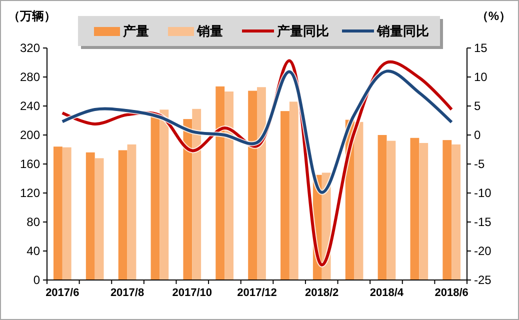 Image resolution: width=519 pixels, height=320 pixels. I want to click on y2-tick-label: -20, so click(483, 251).